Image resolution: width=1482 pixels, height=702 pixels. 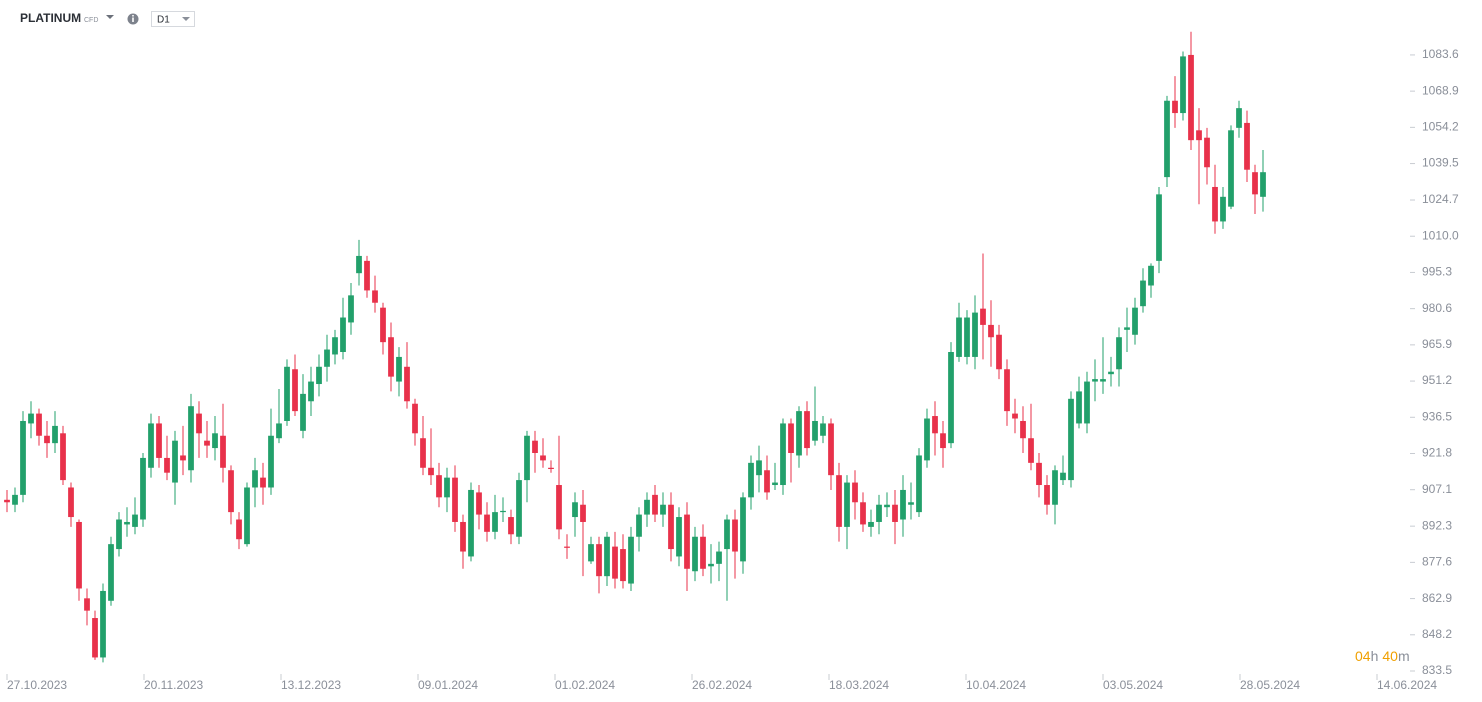 What do you see at coordinates (859, 685) in the screenshot?
I see `x-tick-label: 18.03.2024` at bounding box center [859, 685].